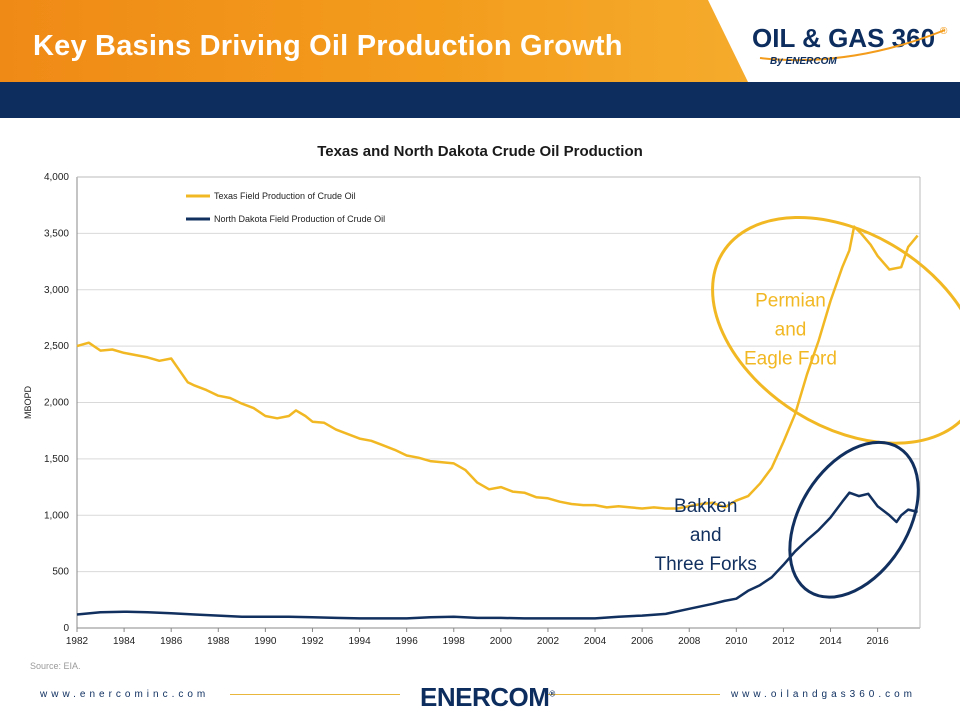  What do you see at coordinates (595, 641) in the screenshot?
I see `x-tick-label: 2004` at bounding box center [595, 641].